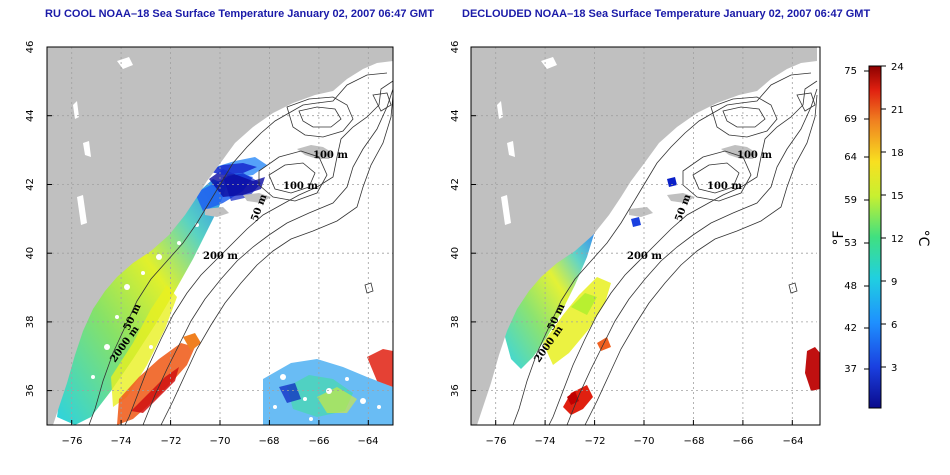 The height and width of the screenshot is (475, 950). What do you see at coordinates (894, 368) in the screenshot?
I see `cb-c-tick-3: 3` at bounding box center [894, 368].